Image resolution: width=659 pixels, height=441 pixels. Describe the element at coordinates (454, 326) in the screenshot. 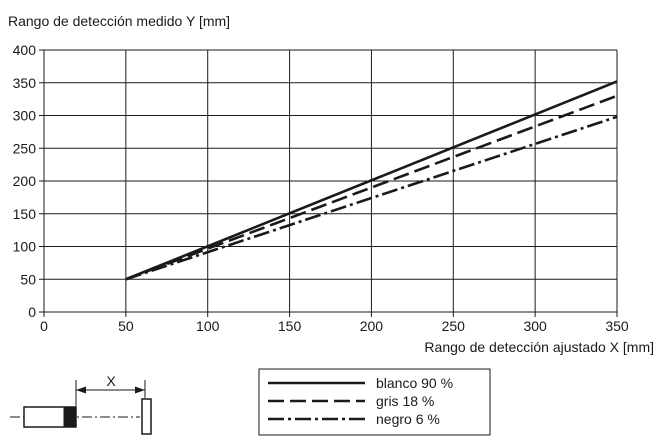

I see `x-tick-label: 250` at that location.